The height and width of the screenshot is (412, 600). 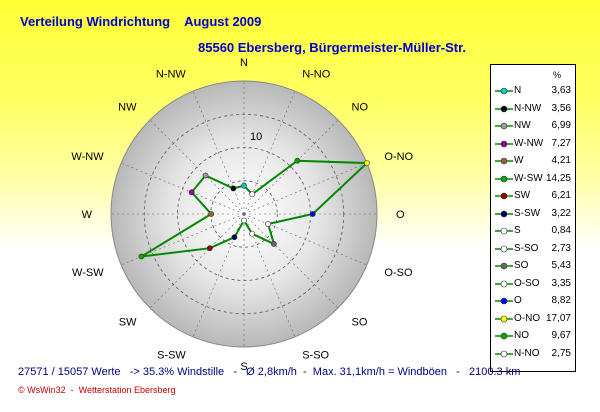 What do you see at coordinates (128, 323) in the screenshot?
I see `direction-label-sw: SW` at bounding box center [128, 323].